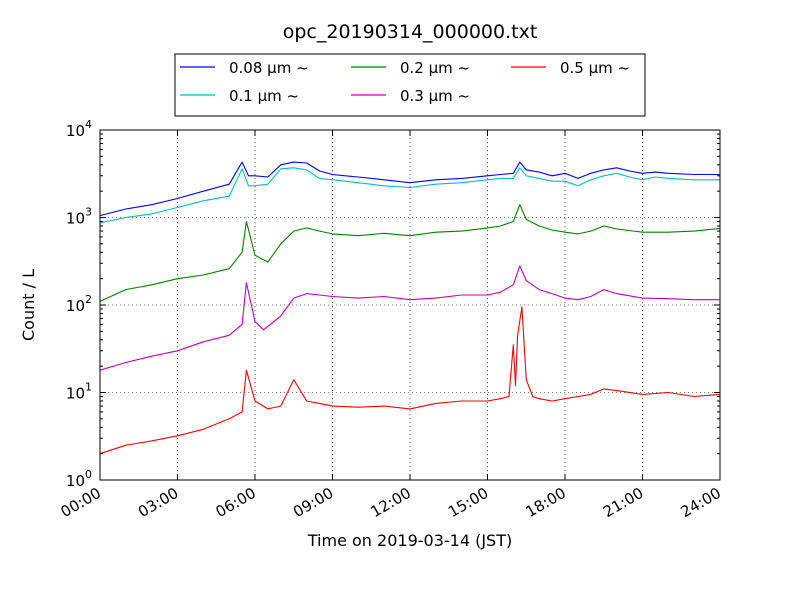 The width and height of the screenshot is (800, 605). I want to click on x-tick-label: 15:00, so click(468, 502).